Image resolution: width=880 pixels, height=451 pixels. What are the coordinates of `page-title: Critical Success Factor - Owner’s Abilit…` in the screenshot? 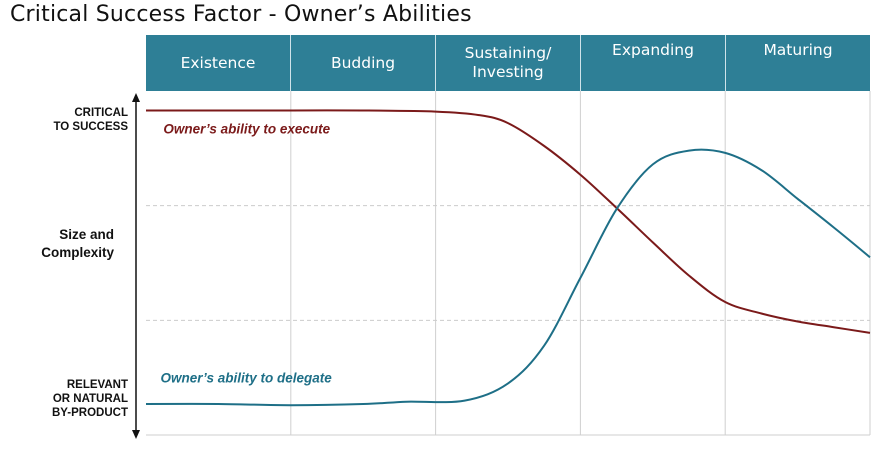 It's located at (241, 14).